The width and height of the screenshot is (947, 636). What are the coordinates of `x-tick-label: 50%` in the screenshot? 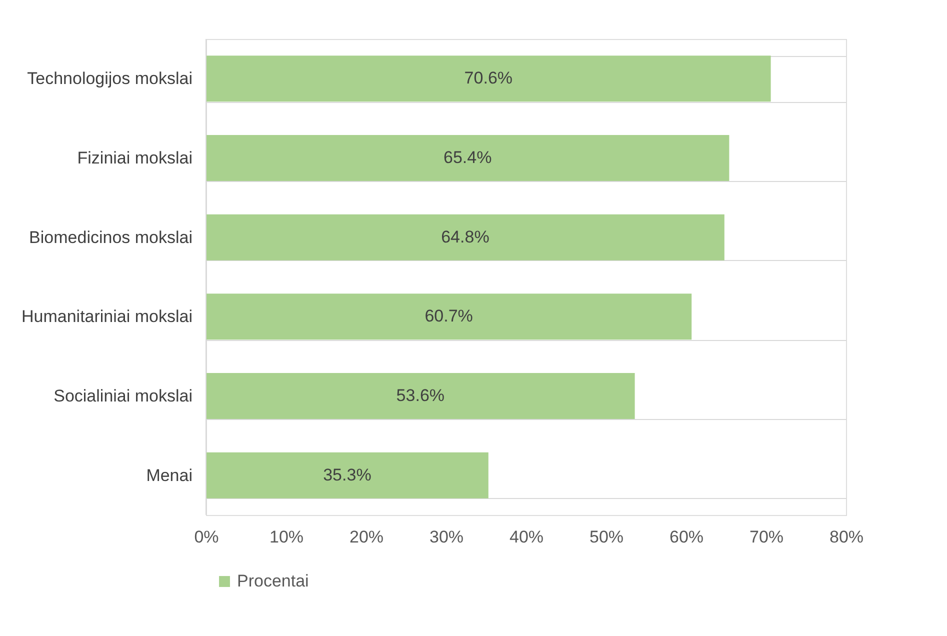 It's located at (606, 537).